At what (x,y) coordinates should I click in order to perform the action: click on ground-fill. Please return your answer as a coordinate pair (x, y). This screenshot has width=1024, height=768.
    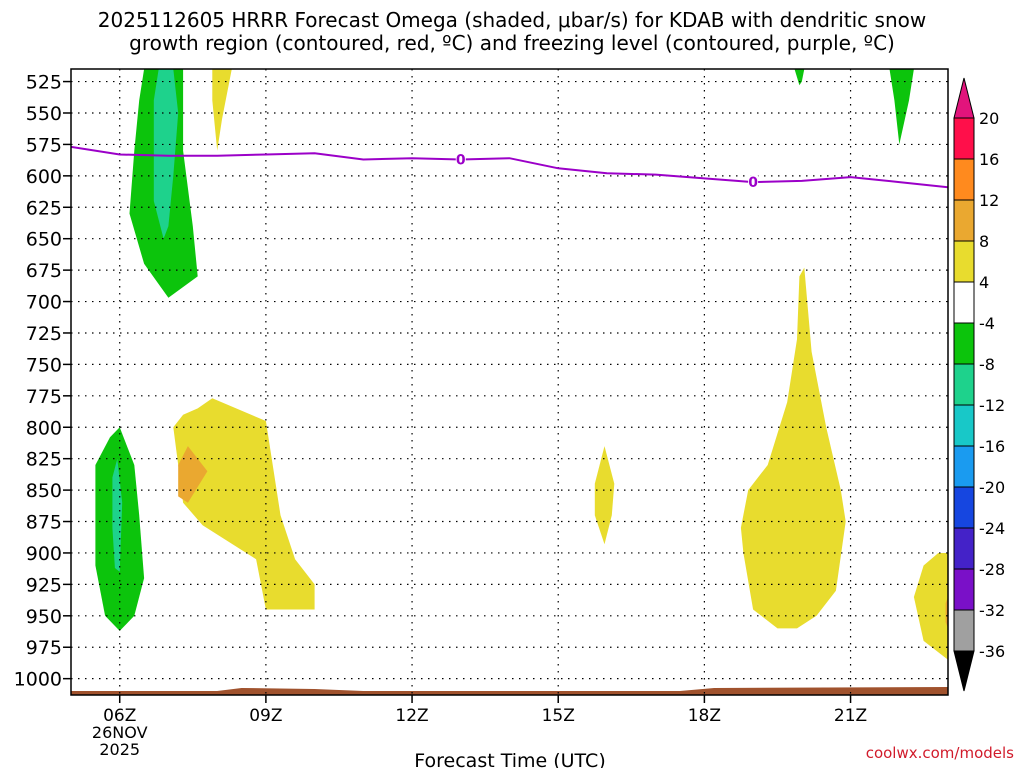
    Looking at the image, I should click on (509, 691).